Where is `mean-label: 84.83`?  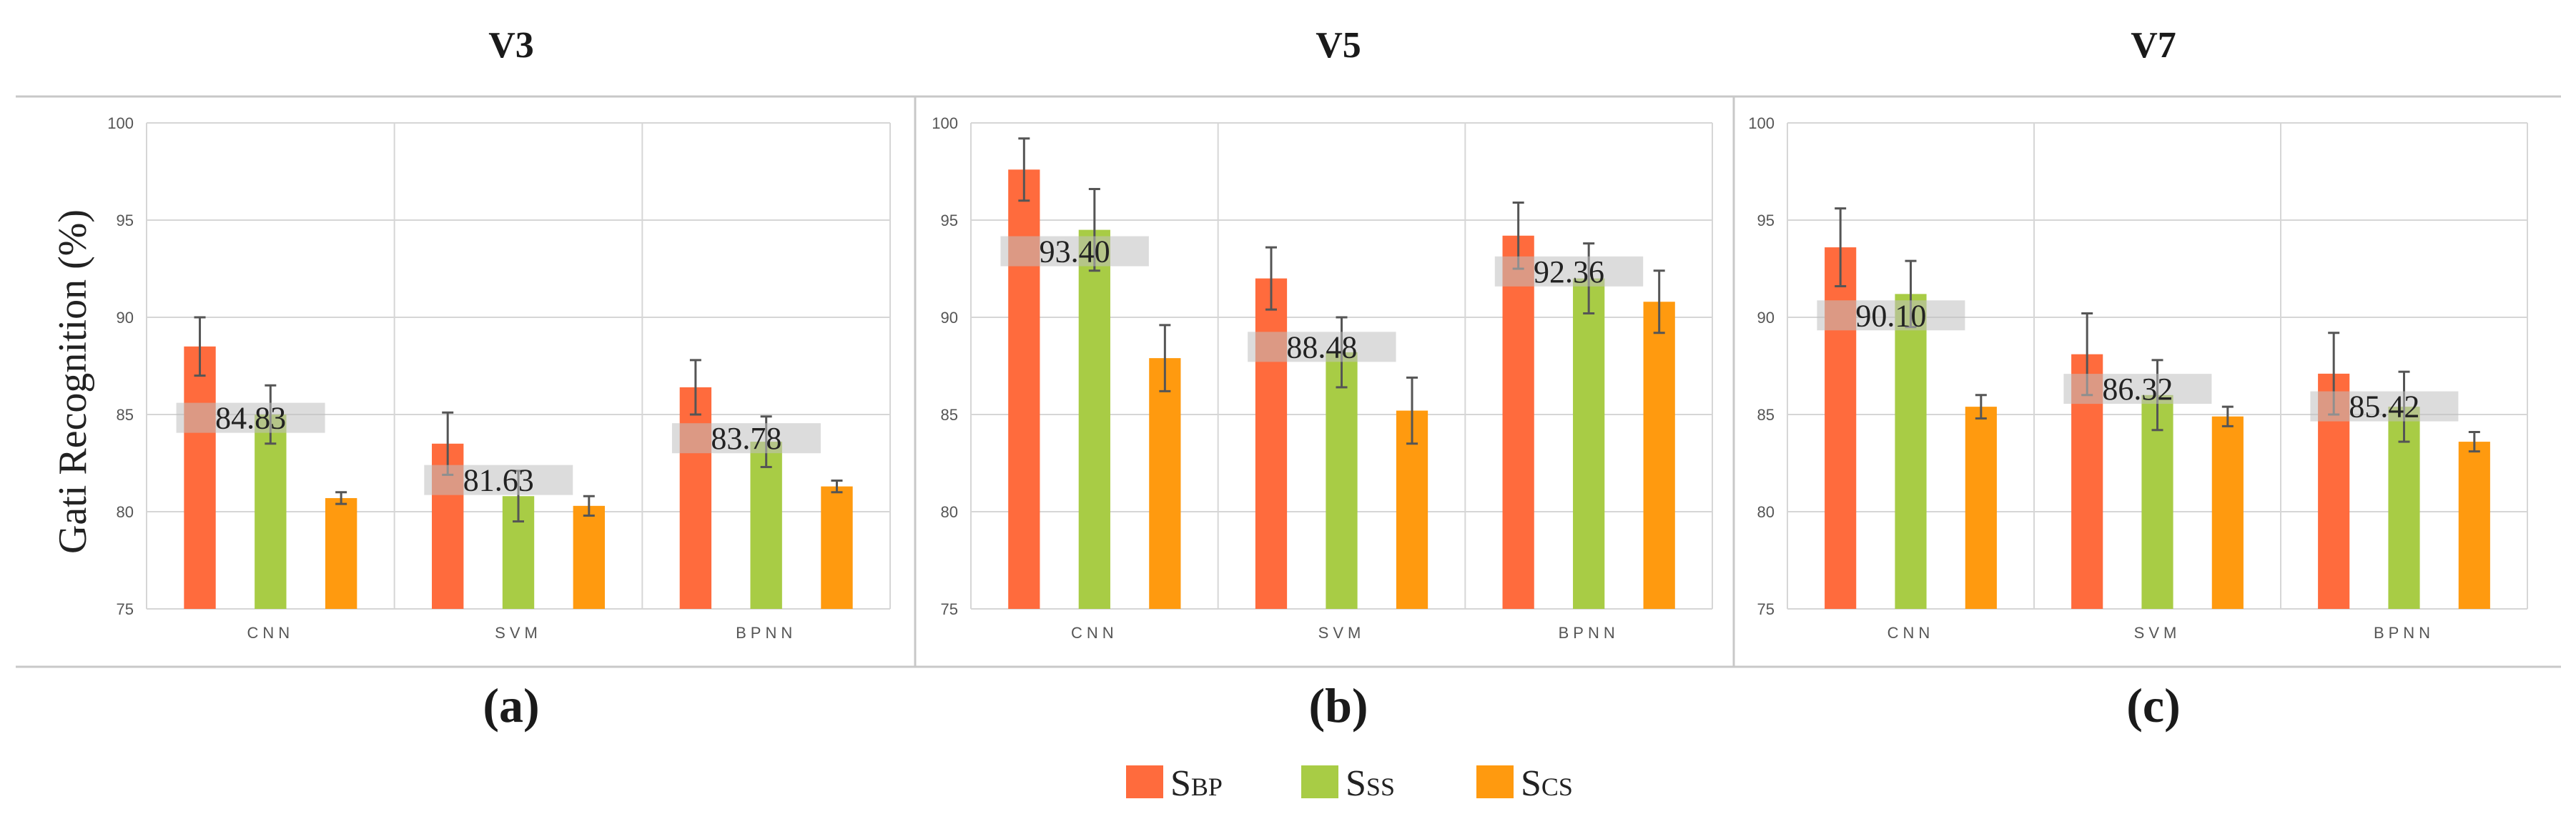 mean-label: 84.83 is located at coordinates (250, 418).